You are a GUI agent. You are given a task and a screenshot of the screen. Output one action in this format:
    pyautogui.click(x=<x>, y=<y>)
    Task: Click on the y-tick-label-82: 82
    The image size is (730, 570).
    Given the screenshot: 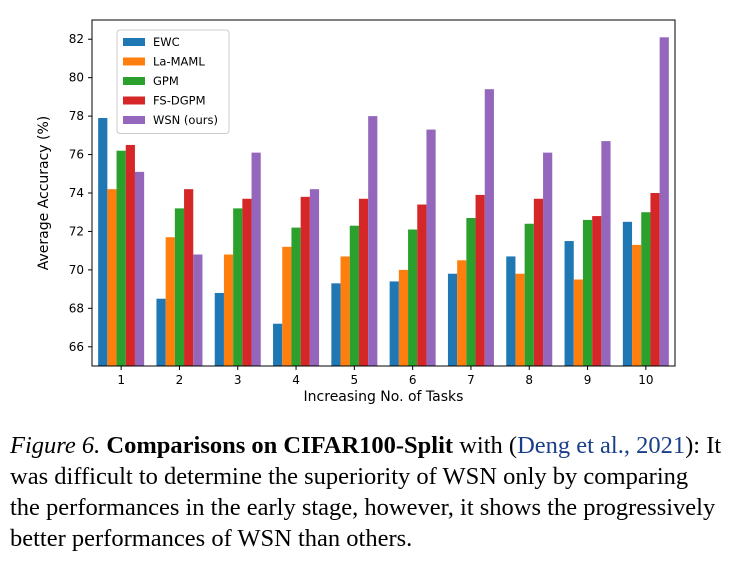 What is the action you would take?
    pyautogui.click(x=76, y=39)
    